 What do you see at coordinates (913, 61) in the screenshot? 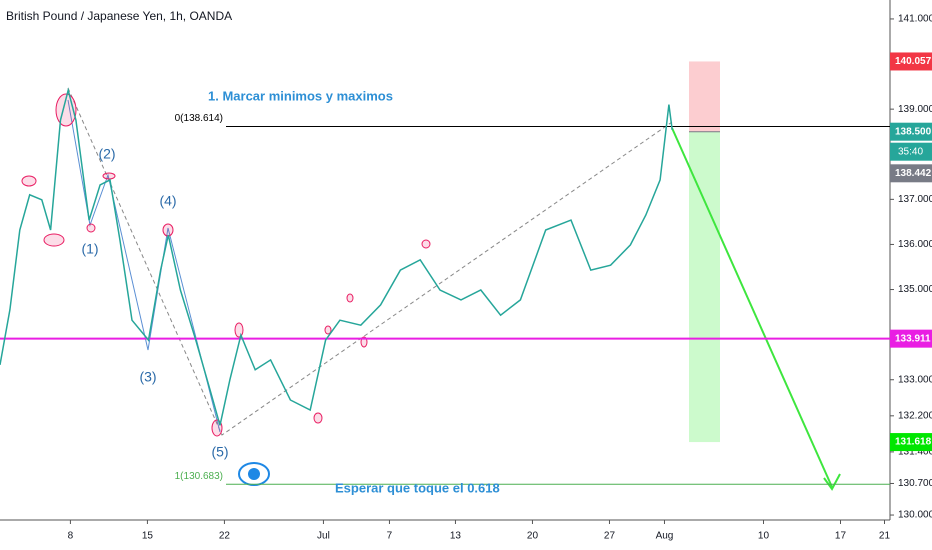
I see `price-label: 140.057` at bounding box center [913, 61].